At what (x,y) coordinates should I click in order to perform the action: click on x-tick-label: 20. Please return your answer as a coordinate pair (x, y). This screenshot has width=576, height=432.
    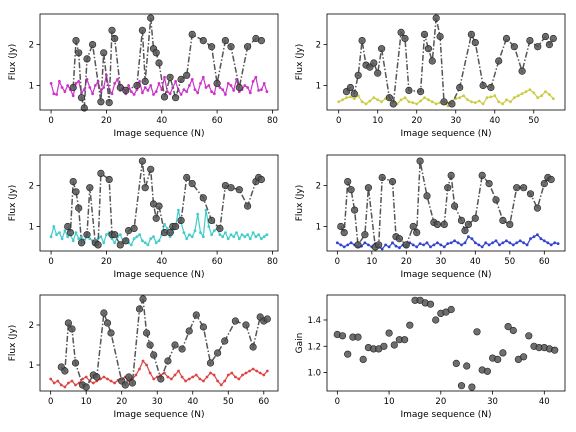
    Looking at the image, I should click on (416, 121).